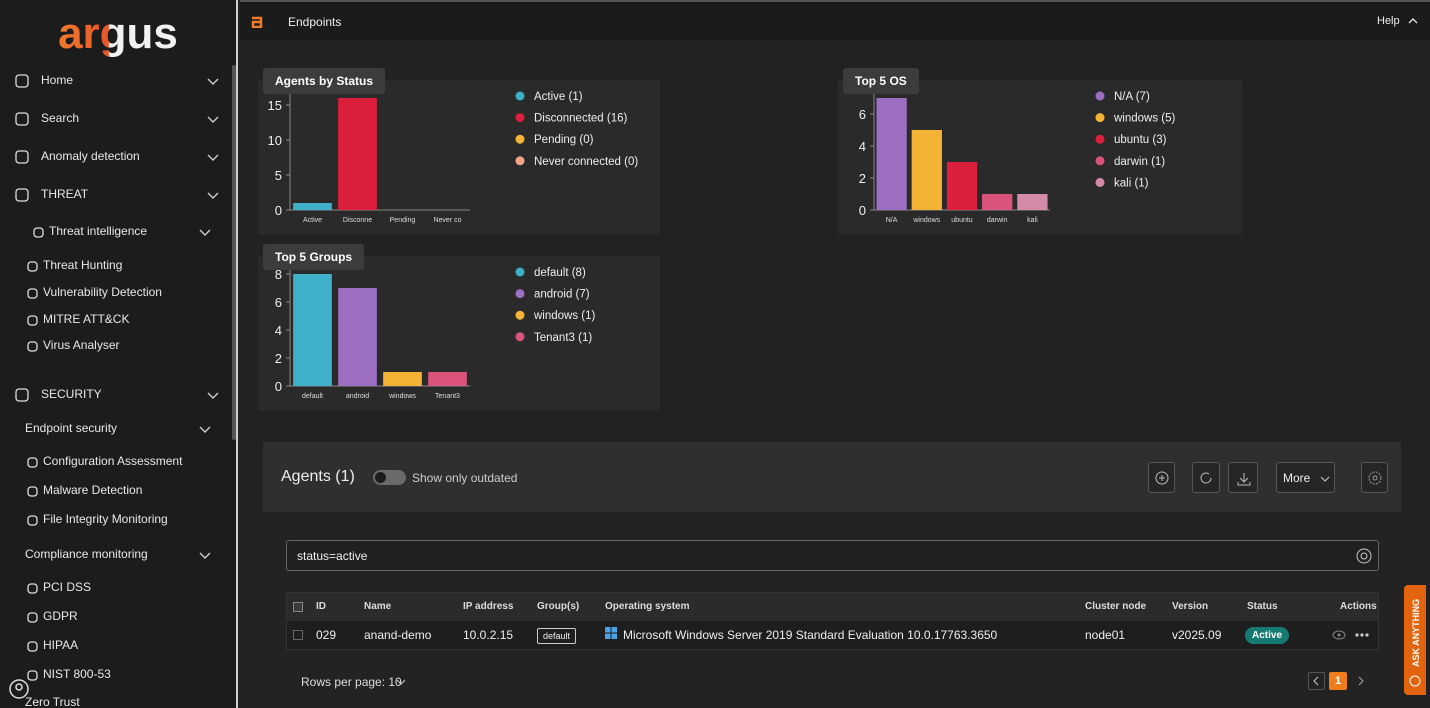  I want to click on cell-name: anand-demo, so click(398, 635).